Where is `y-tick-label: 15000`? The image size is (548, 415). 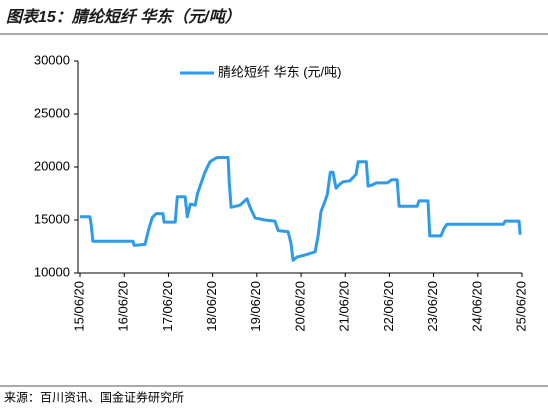 y-tick-label: 15000 is located at coordinates (52, 218).